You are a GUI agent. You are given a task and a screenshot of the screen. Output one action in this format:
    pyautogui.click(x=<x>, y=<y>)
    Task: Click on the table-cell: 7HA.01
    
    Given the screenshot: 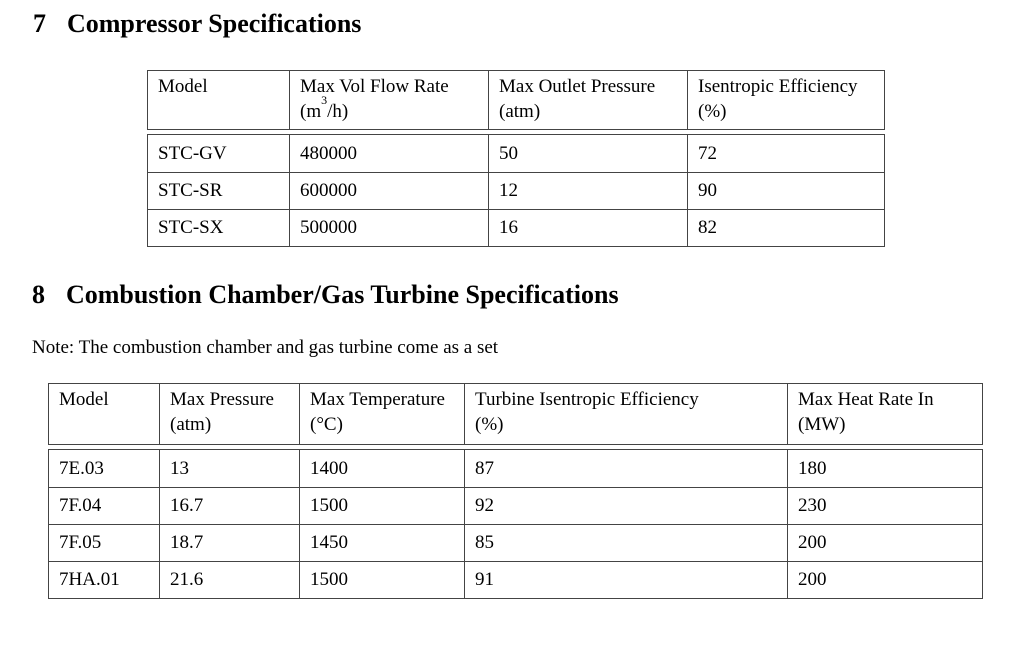 What is the action you would take?
    pyautogui.click(x=104, y=579)
    